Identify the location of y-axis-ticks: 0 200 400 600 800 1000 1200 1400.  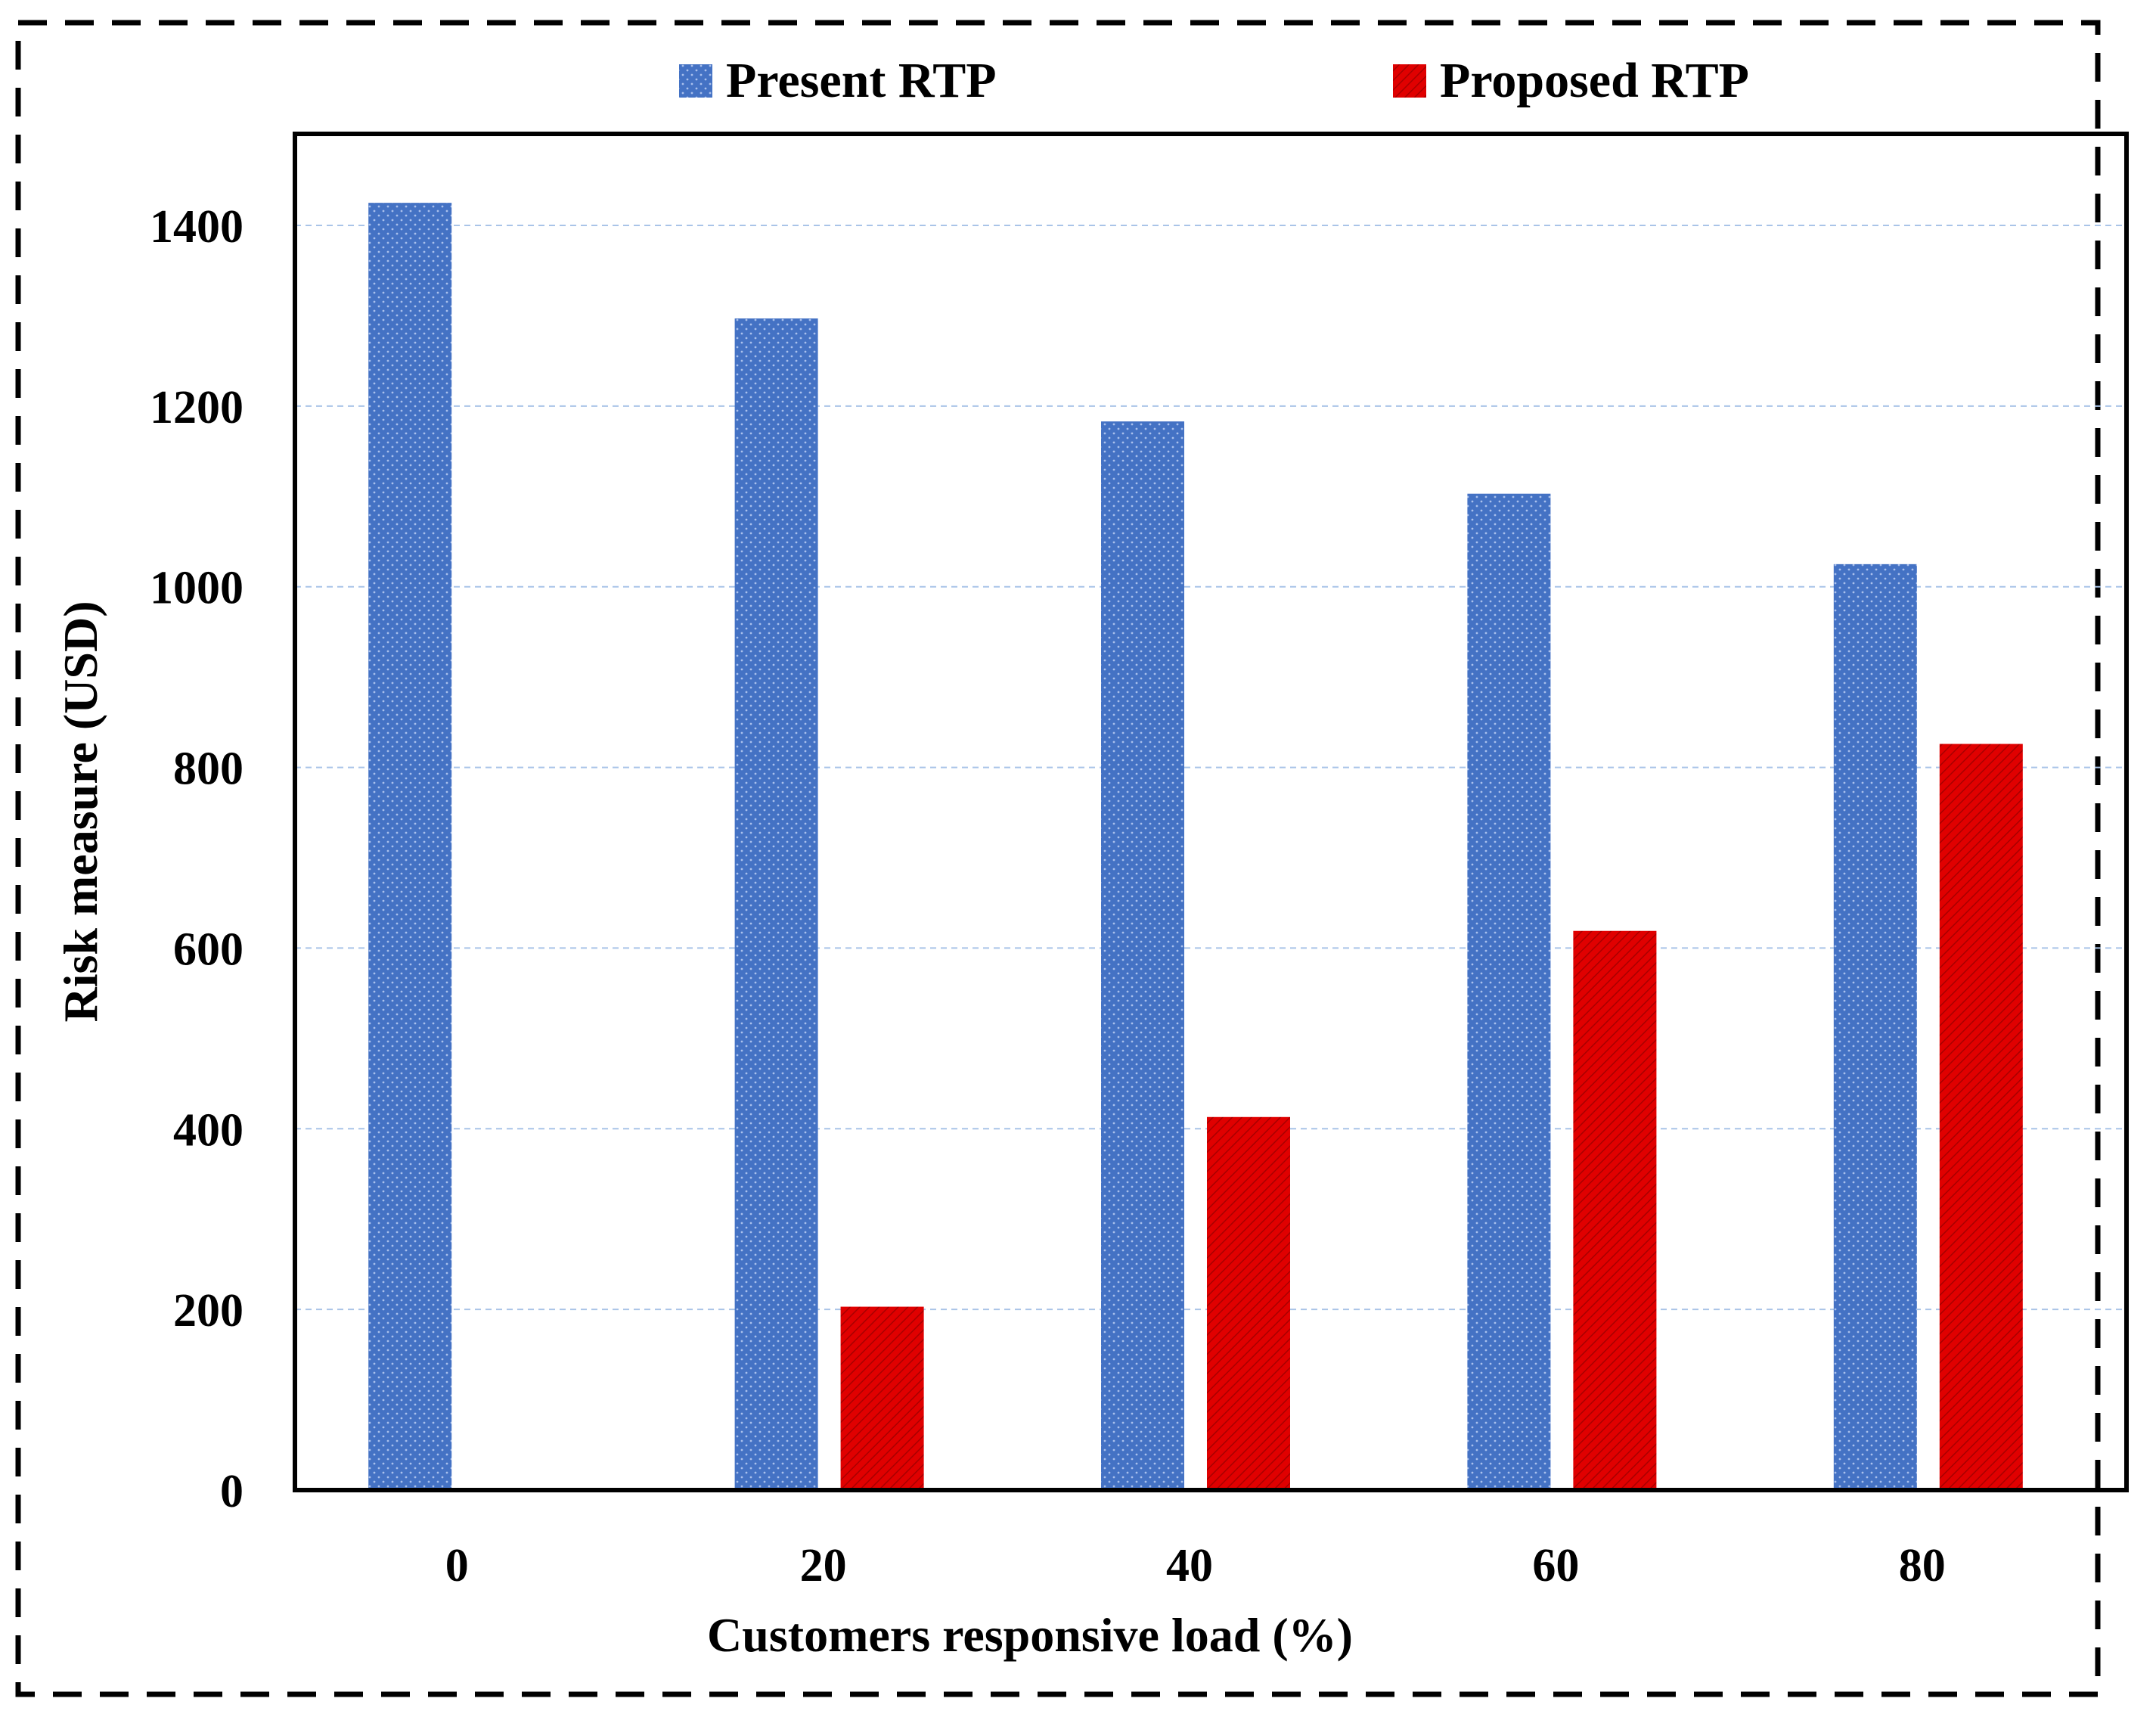
(197, 859).